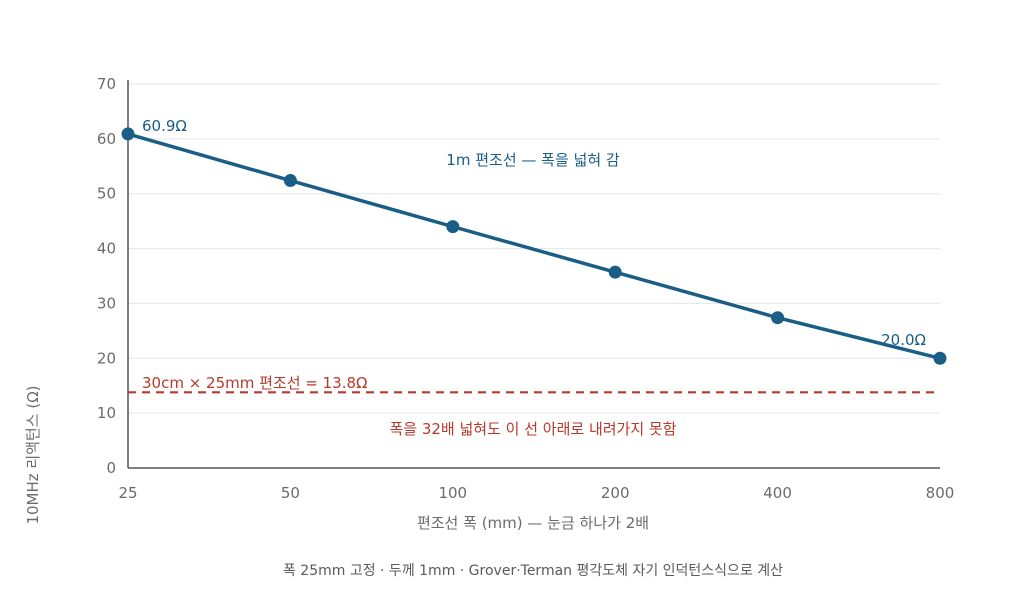 This screenshot has width=1024, height=612. What do you see at coordinates (255, 383) in the screenshot?
I see `reference-line-label: 30cm × 25mm 편조선 = 13.8Ω` at bounding box center [255, 383].